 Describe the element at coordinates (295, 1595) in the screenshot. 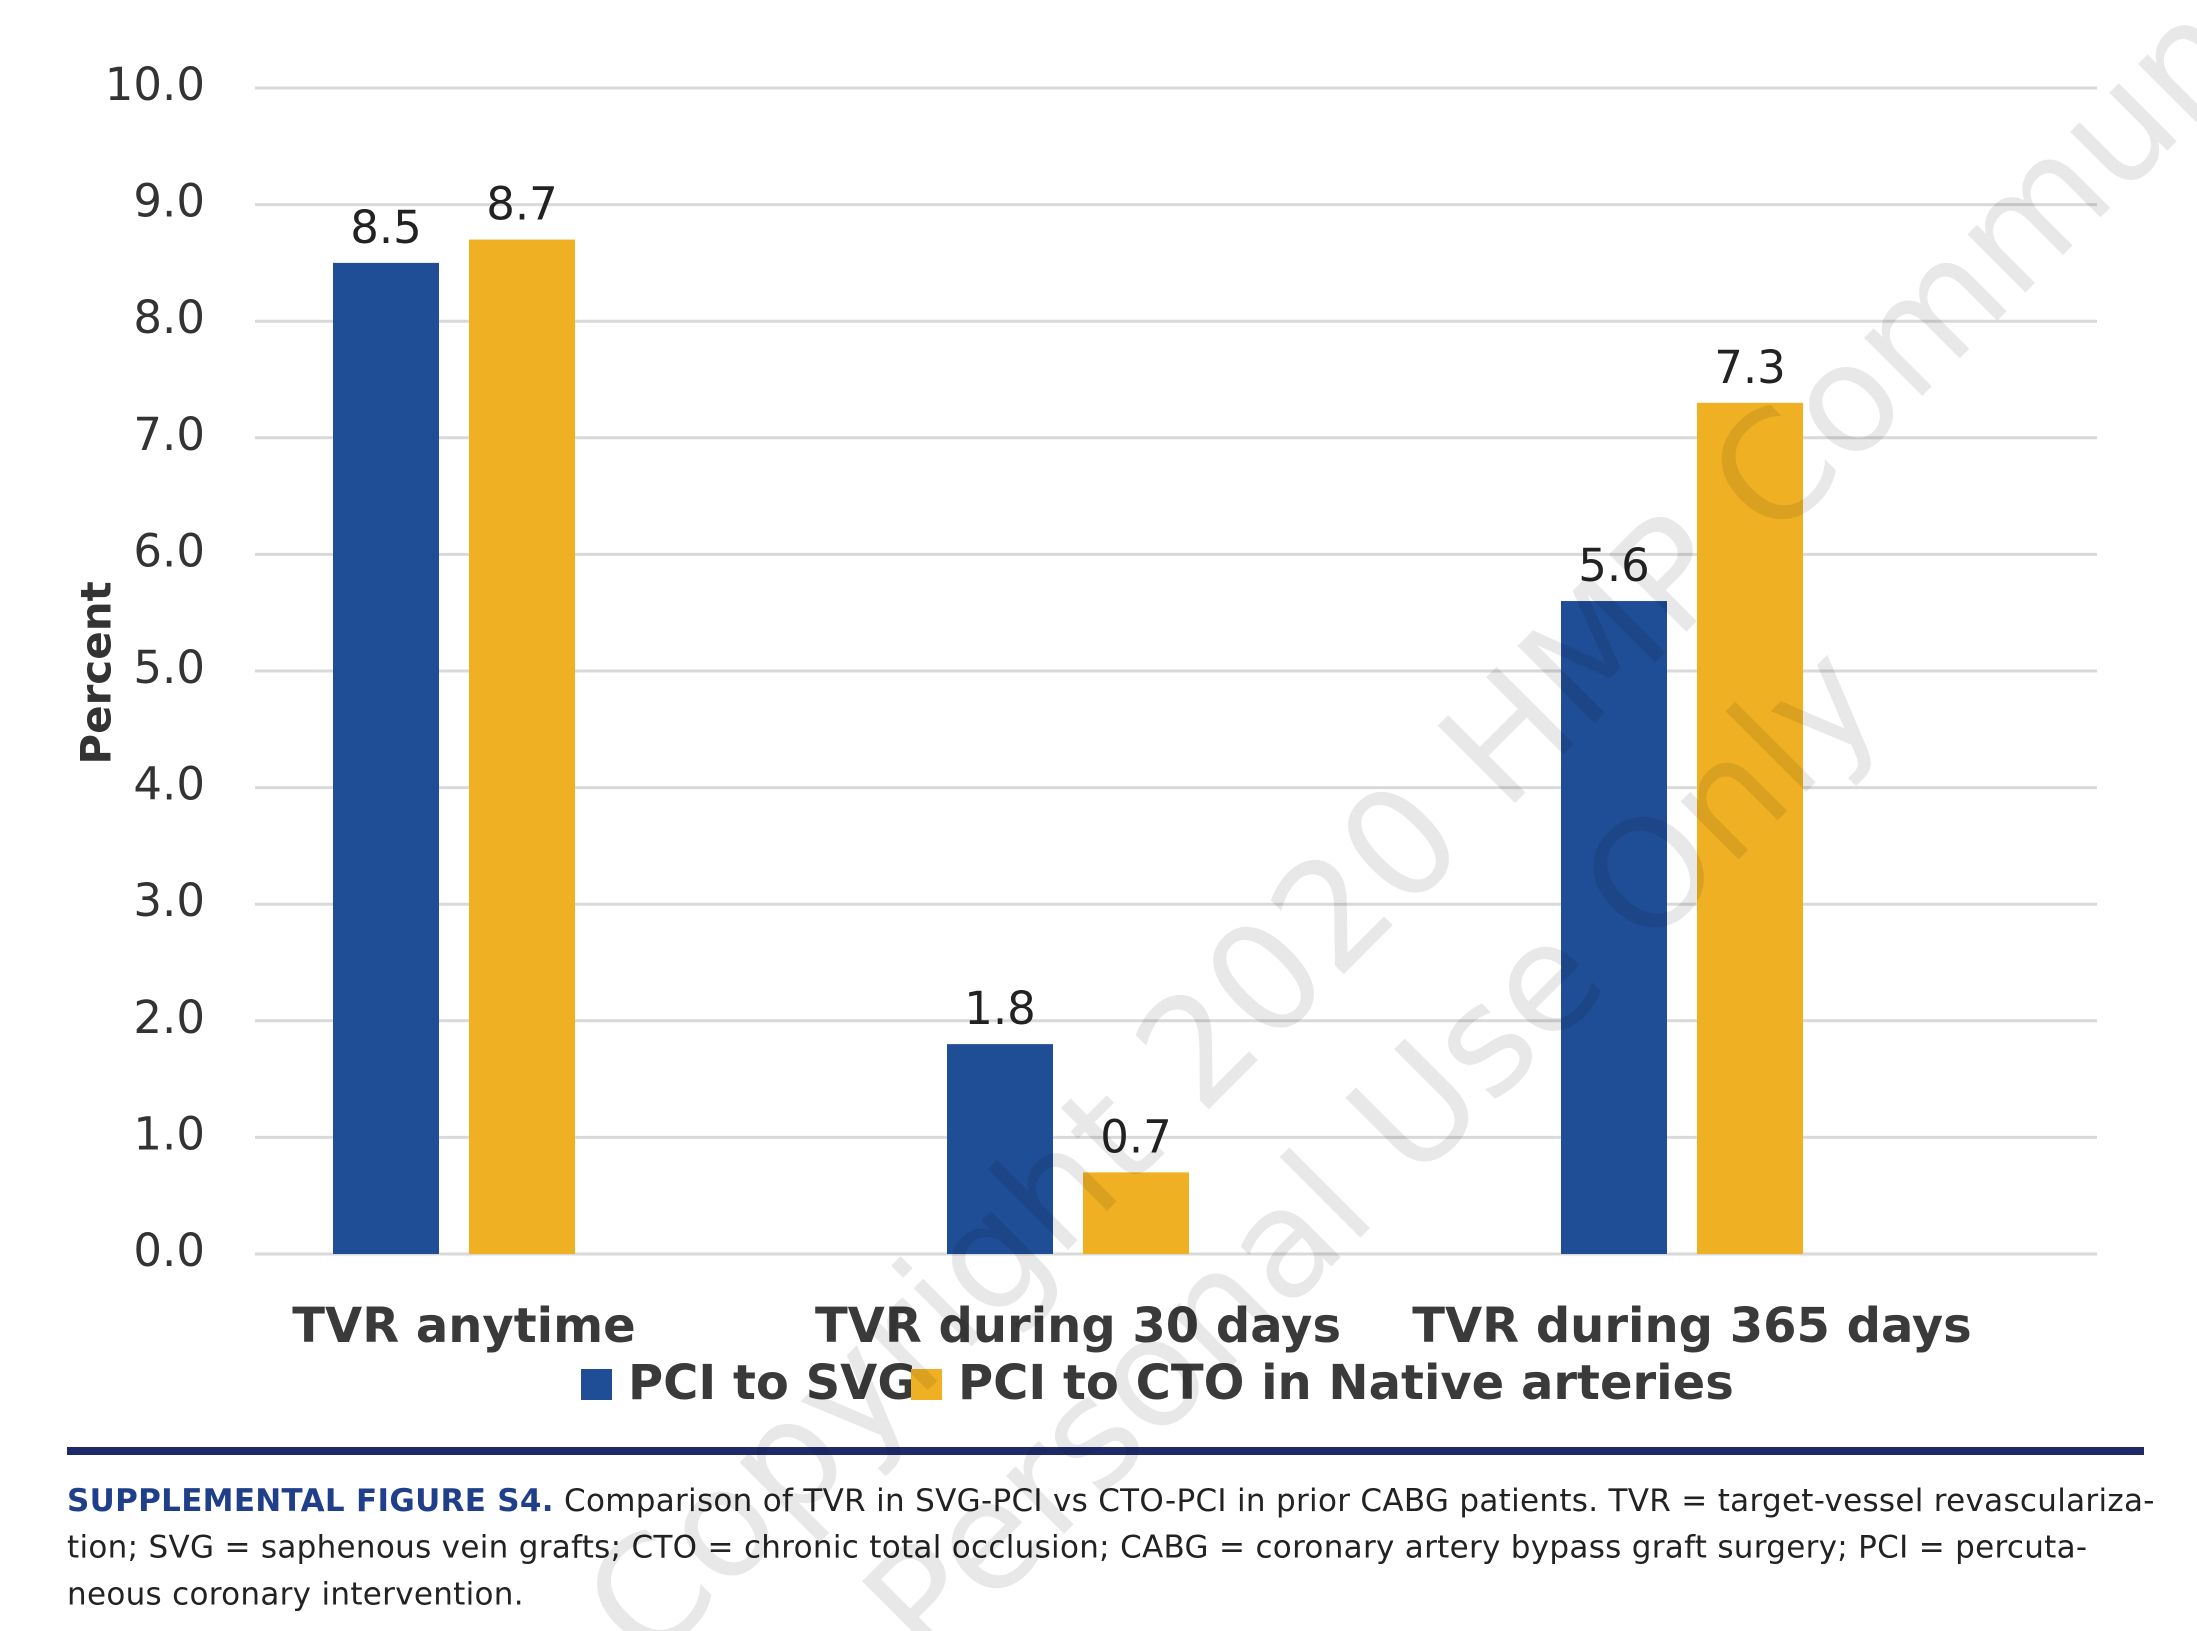

I see `caption-line: neous coronary intervention.` at that location.